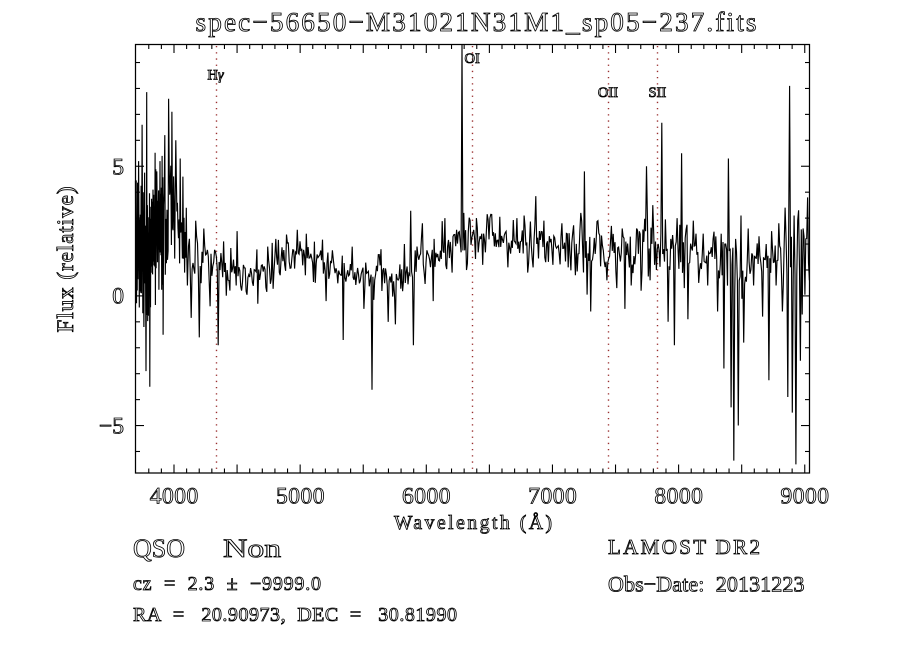 The width and height of the screenshot is (900, 655). I want to click on svg-text: −5, so click(111, 427).